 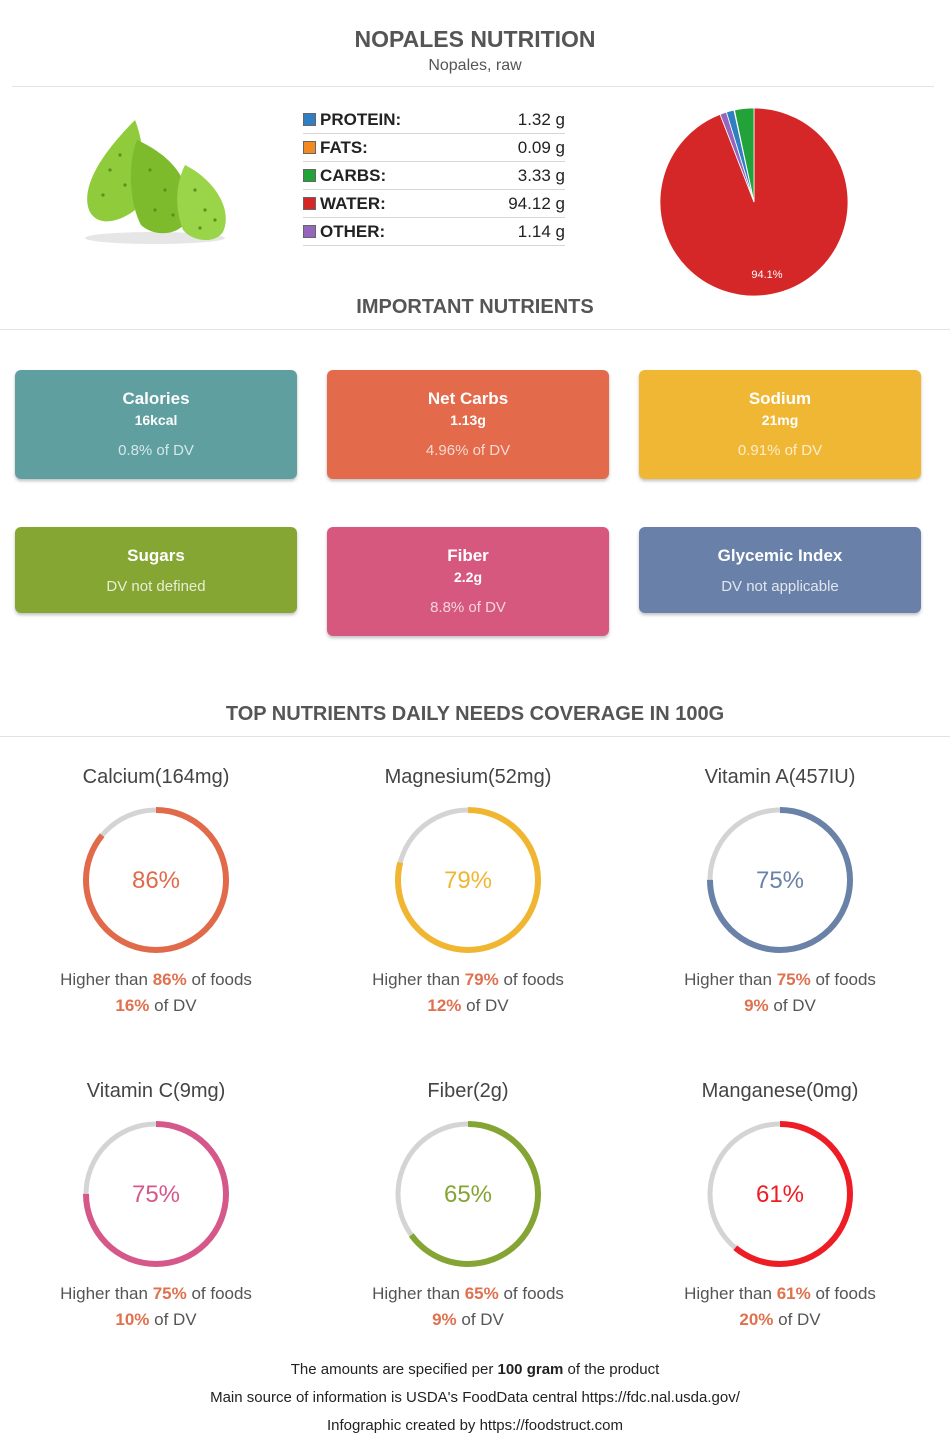 I want to click on nutrient-name: Vitamin A(457IU), so click(x=780, y=777).